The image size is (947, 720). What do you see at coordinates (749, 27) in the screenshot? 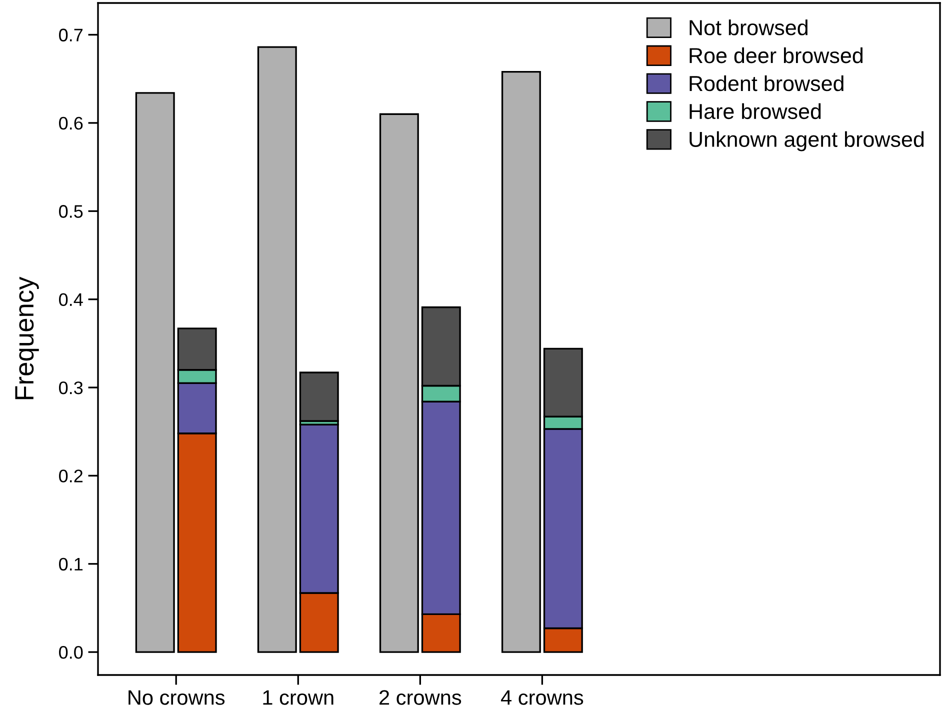
I see `legend-label: Not browsed` at bounding box center [749, 27].